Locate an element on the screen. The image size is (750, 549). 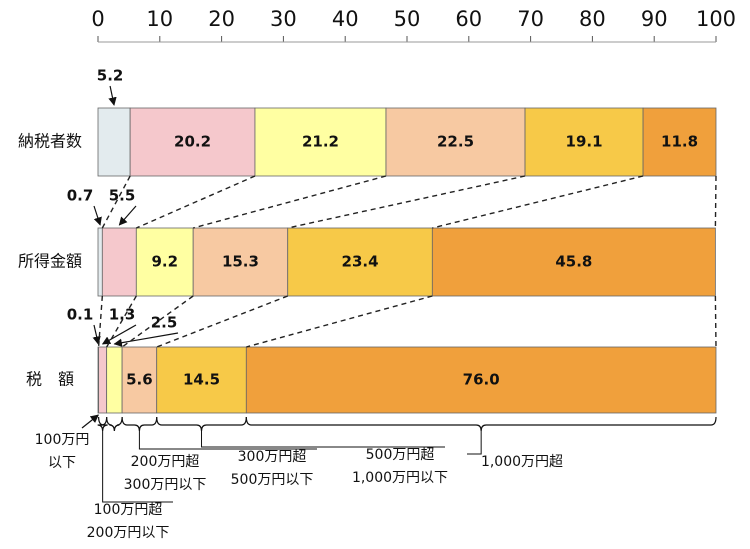
value-label: 9.2 is located at coordinates (164, 262).